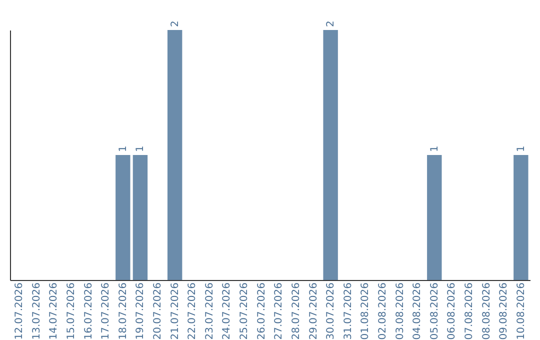 This screenshot has width=540, height=340. What do you see at coordinates (54, 311) in the screenshot?
I see `x-tick-label: 14.07.2026` at bounding box center [54, 311].